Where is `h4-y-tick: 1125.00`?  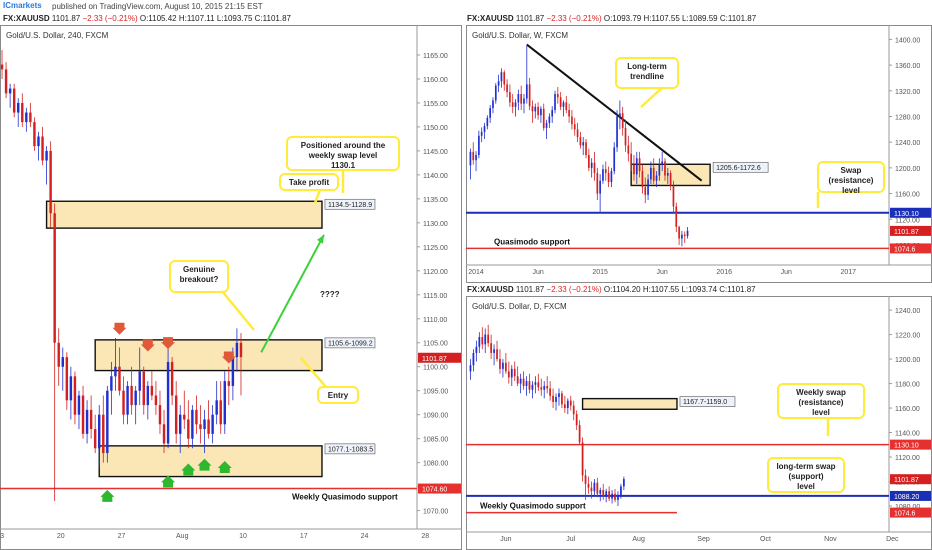
h4-y-tick: 1125.00 is located at coordinates (435, 248).